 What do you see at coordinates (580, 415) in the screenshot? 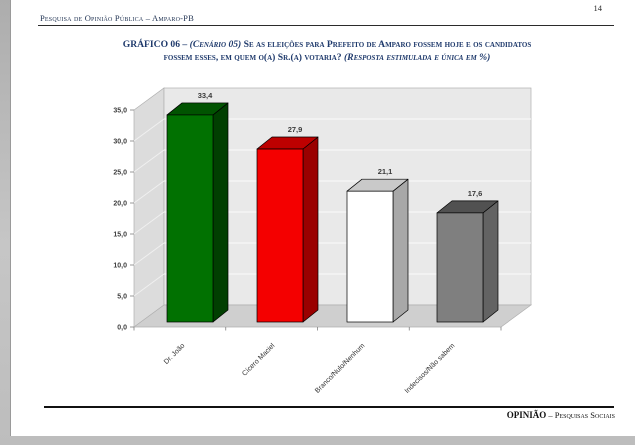
I see `footer-brand-suffix: – Pesquisas Sociais` at bounding box center [580, 415].